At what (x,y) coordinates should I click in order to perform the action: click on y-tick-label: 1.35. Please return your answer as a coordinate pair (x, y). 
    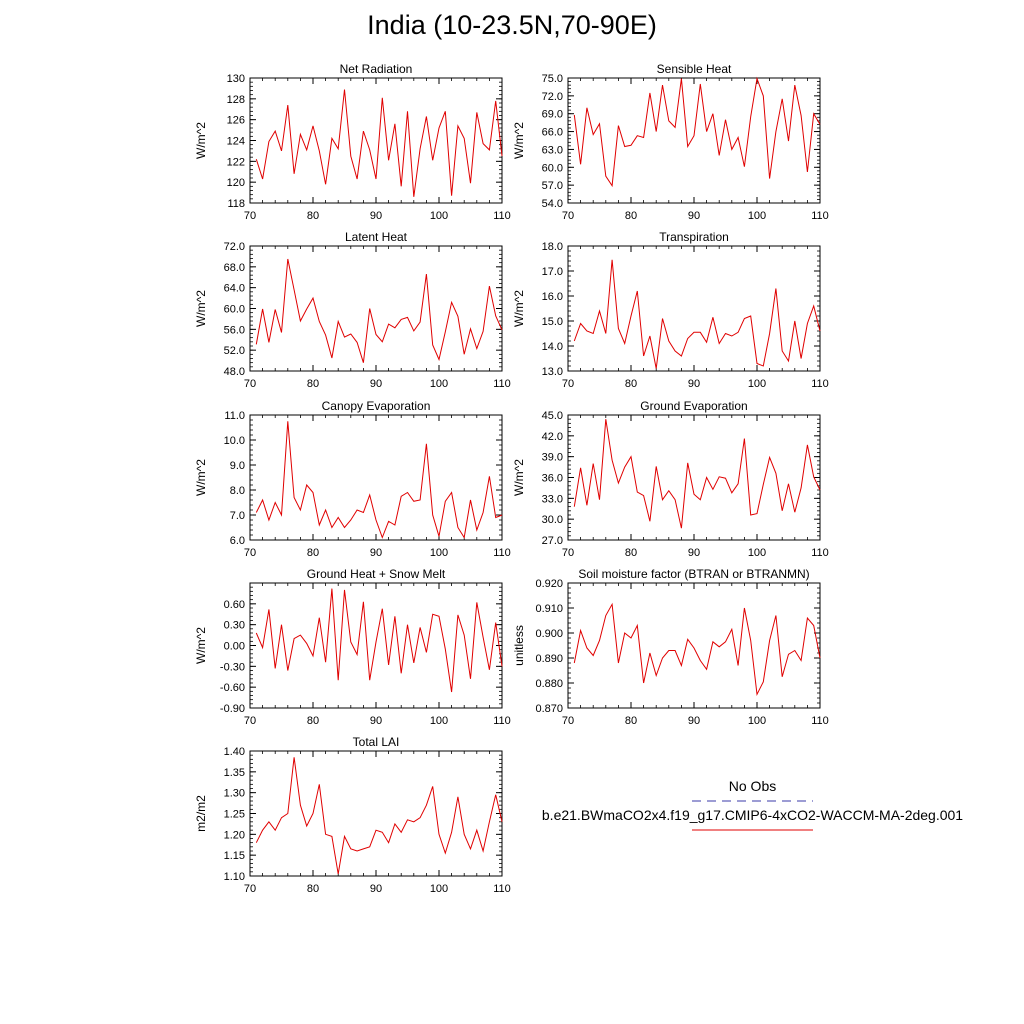
    Looking at the image, I should click on (234, 773).